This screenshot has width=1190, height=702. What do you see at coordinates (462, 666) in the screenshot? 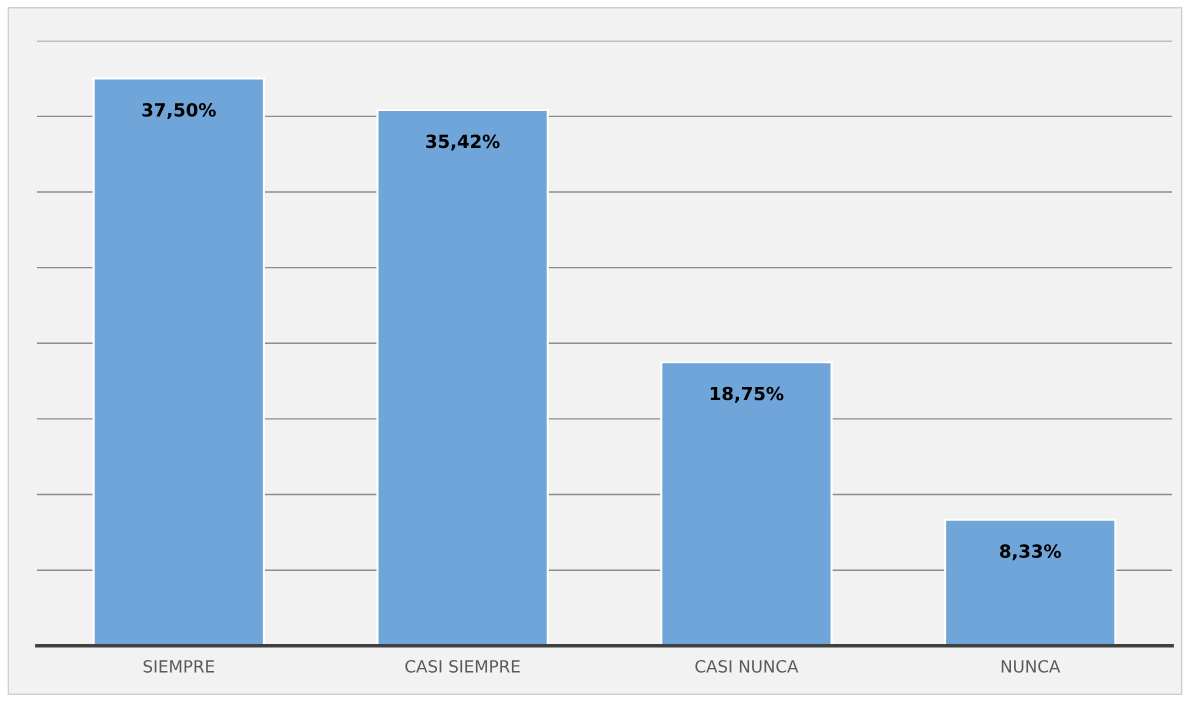
I see `x-tick-label: CASI SIEMPRE` at bounding box center [462, 666].